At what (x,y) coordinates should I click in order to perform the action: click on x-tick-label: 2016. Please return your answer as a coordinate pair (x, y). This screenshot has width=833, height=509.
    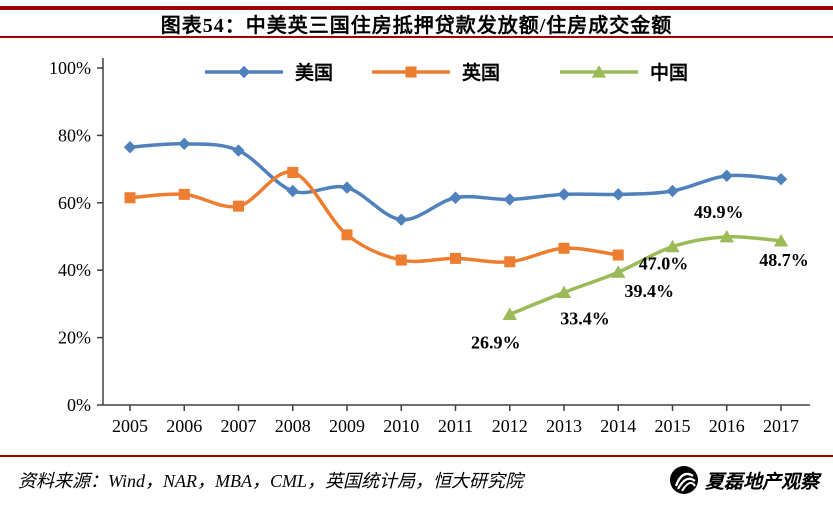
    Looking at the image, I should click on (727, 426).